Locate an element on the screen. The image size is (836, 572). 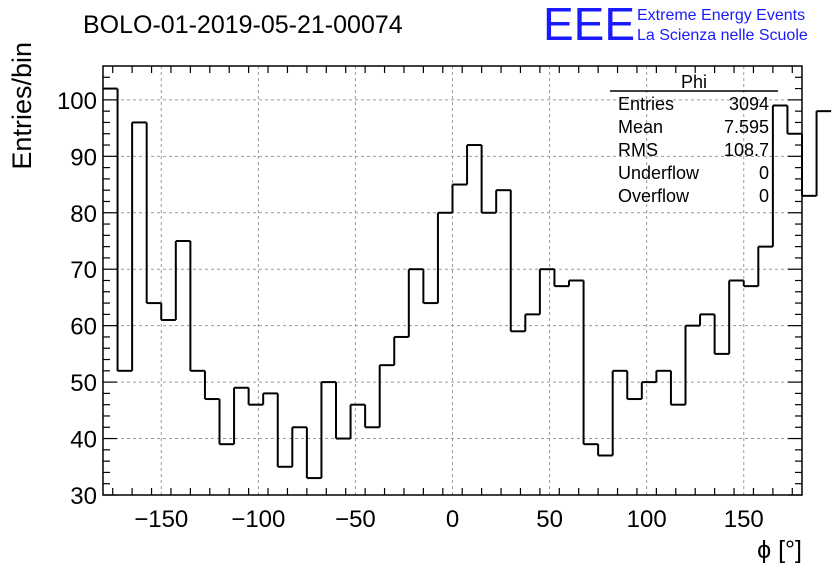
y-tick-label: 40 is located at coordinates (83, 440).